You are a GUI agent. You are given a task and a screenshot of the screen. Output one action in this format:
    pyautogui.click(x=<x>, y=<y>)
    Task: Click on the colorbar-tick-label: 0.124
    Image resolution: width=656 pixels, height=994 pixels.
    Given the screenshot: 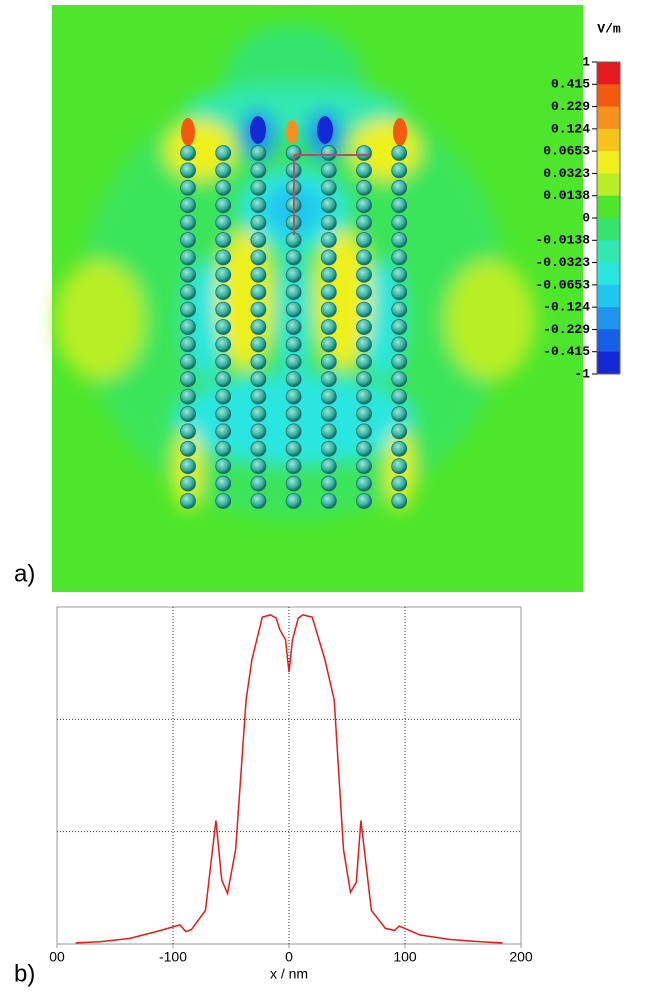 What is the action you would take?
    pyautogui.click(x=570, y=128)
    